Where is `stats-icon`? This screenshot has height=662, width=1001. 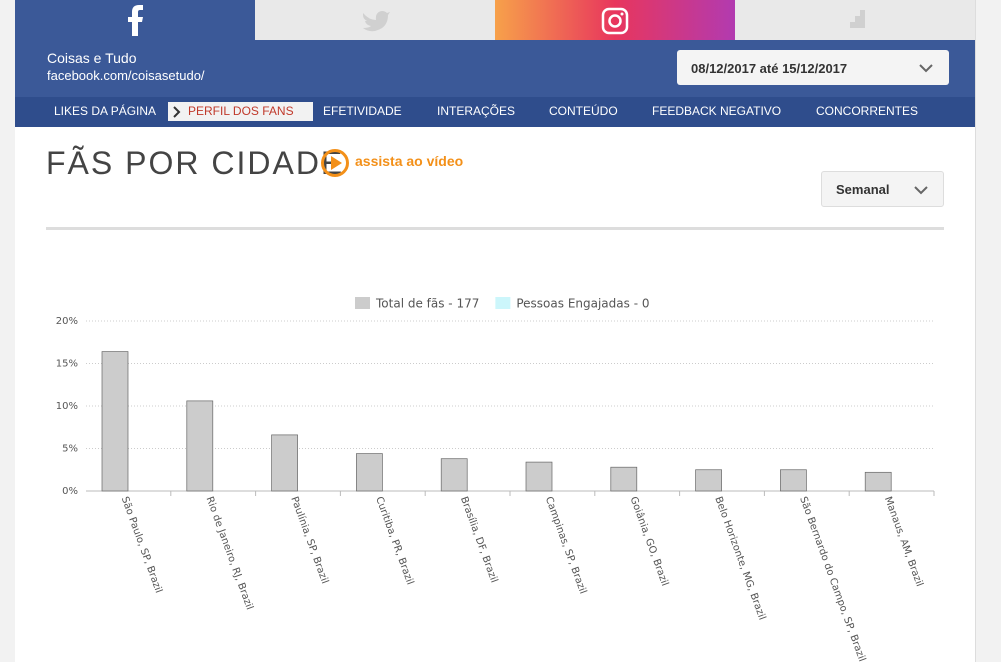
stats-icon is located at coordinates (855, 19).